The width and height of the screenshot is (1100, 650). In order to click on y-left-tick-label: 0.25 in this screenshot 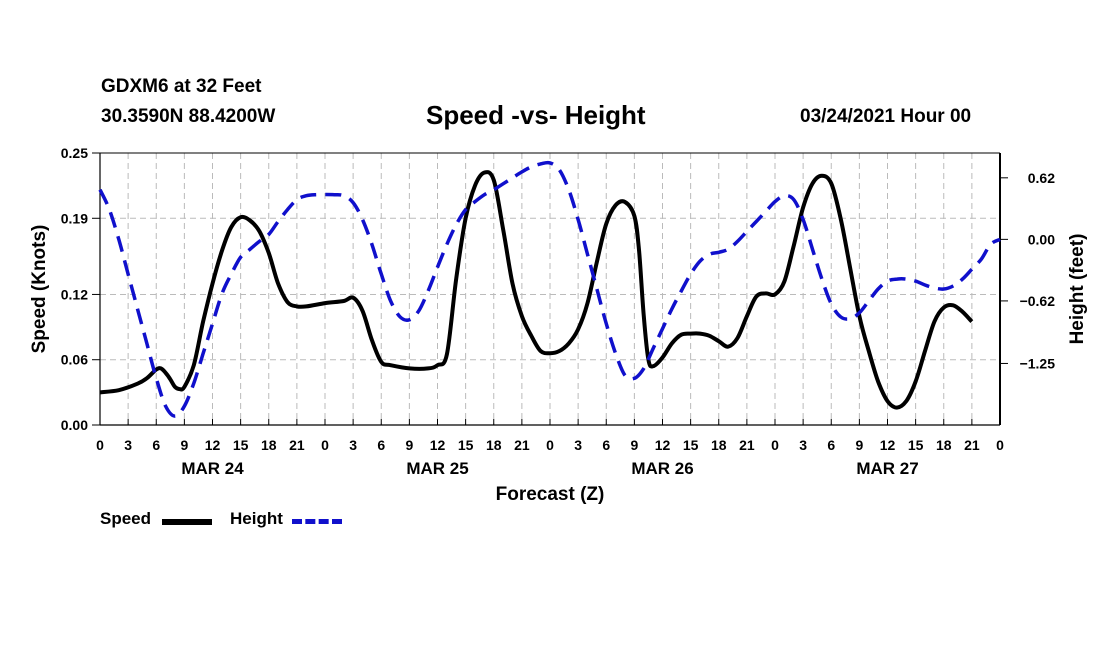, I will do `click(74, 153)`.